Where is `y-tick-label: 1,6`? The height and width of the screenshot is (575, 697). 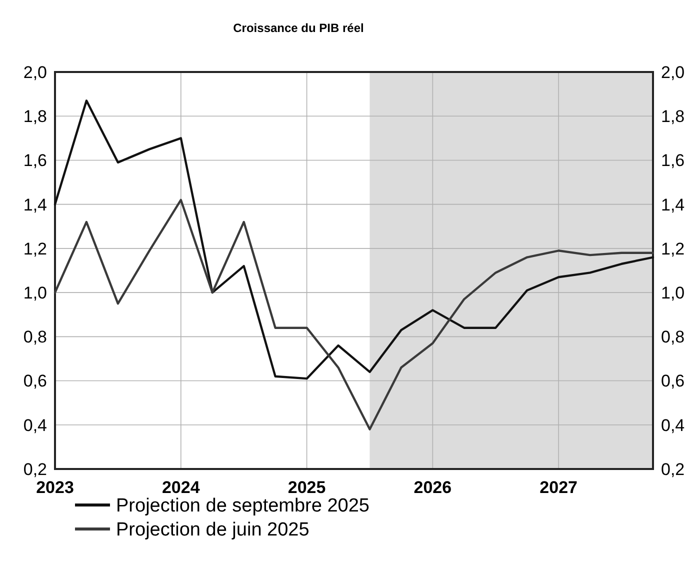 y-tick-label: 1,6 is located at coordinates (35, 160).